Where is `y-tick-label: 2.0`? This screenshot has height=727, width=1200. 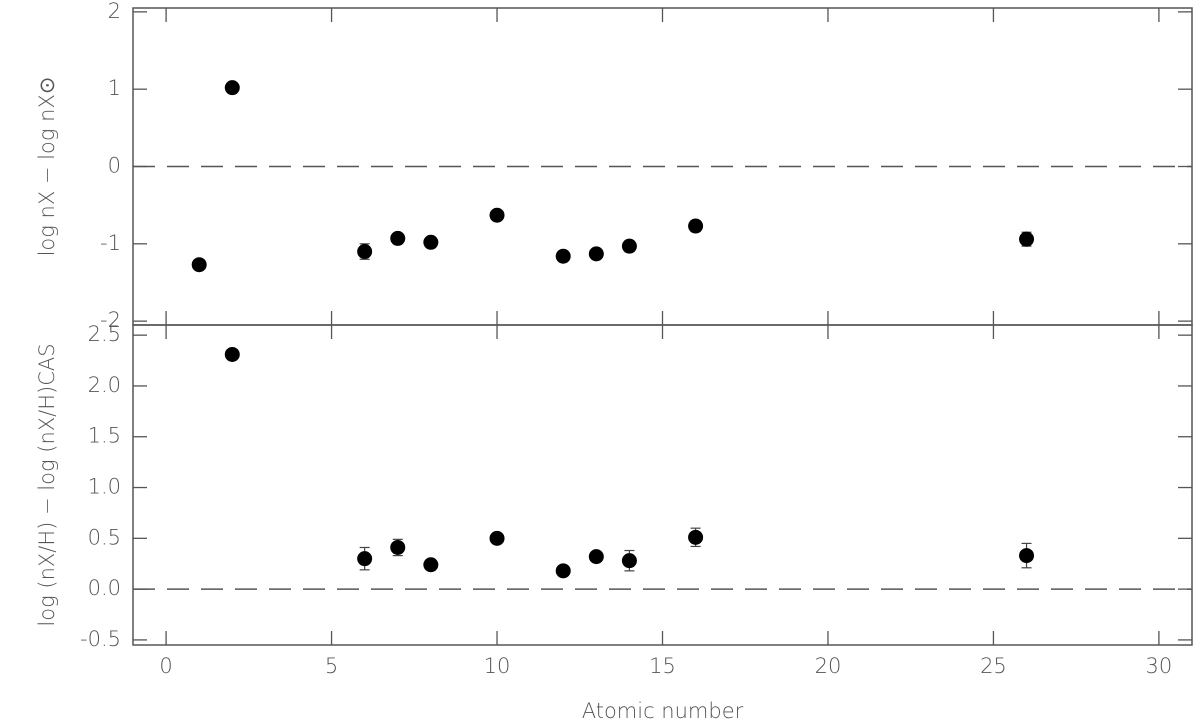
y-tick-label: 2.0 is located at coordinates (104, 385).